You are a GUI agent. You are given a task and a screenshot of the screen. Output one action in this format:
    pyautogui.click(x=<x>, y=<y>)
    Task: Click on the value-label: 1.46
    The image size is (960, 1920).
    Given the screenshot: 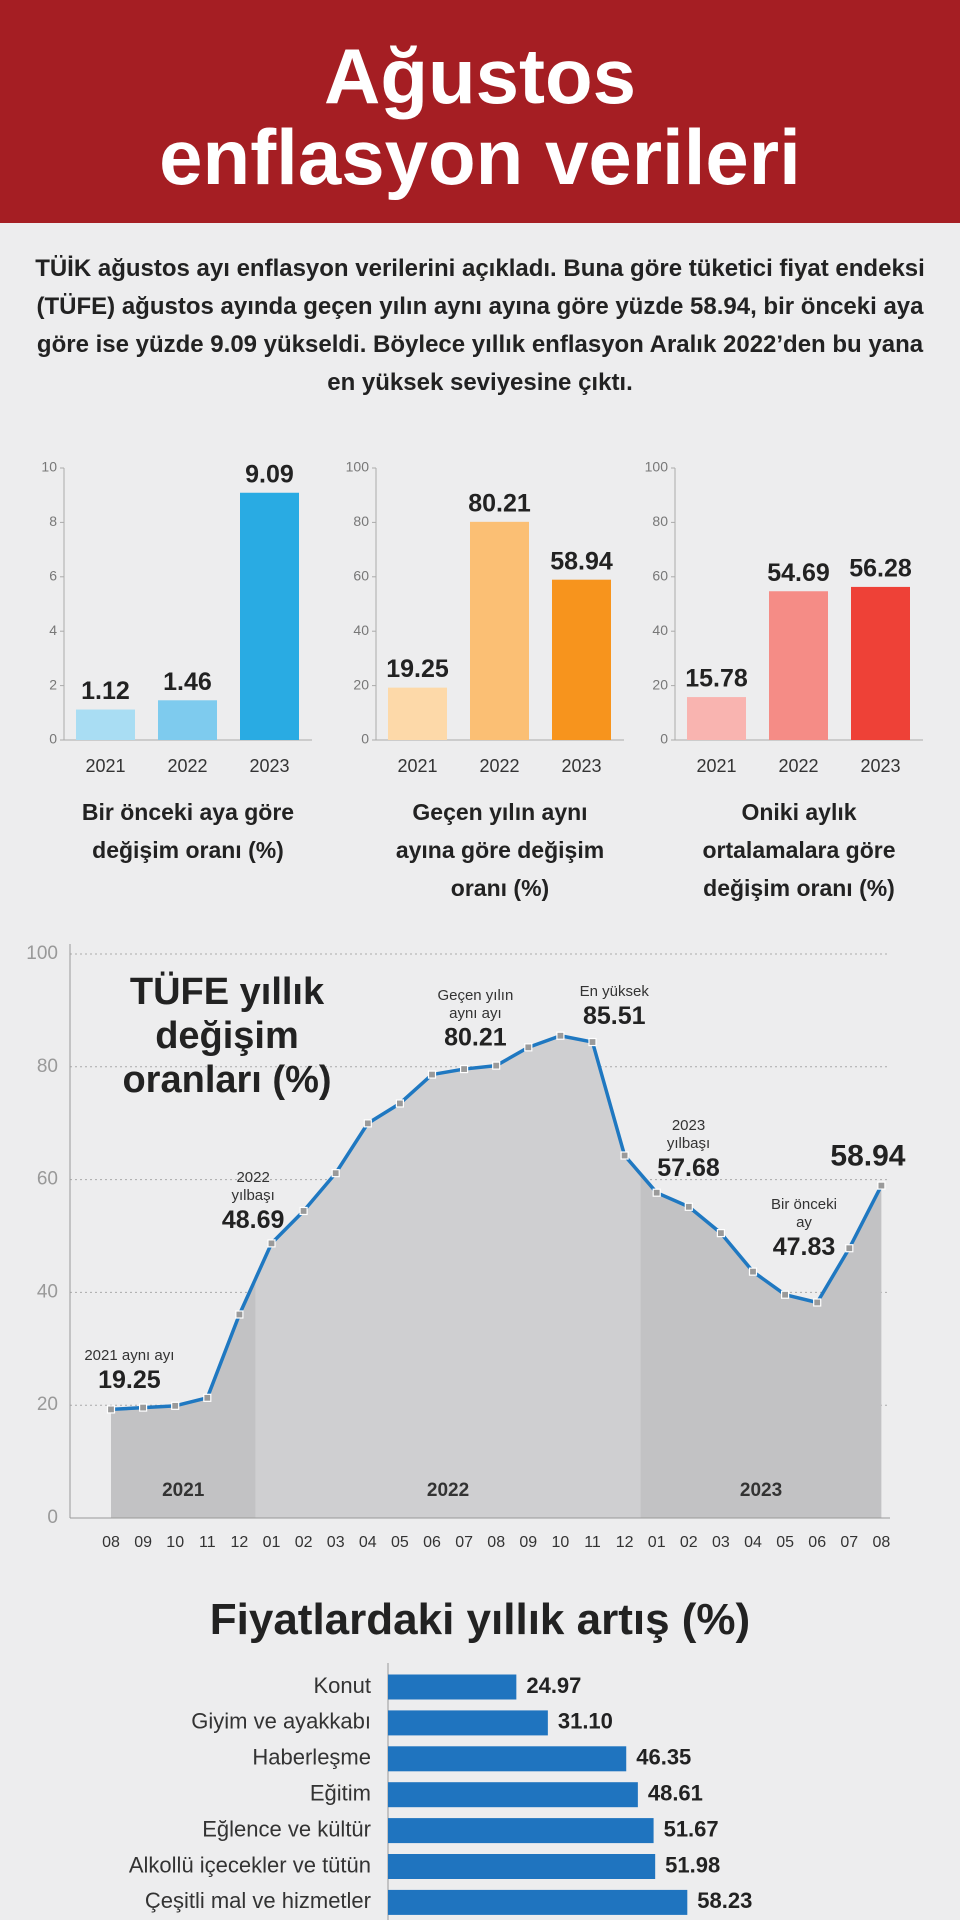 What is the action you would take?
    pyautogui.click(x=187, y=682)
    